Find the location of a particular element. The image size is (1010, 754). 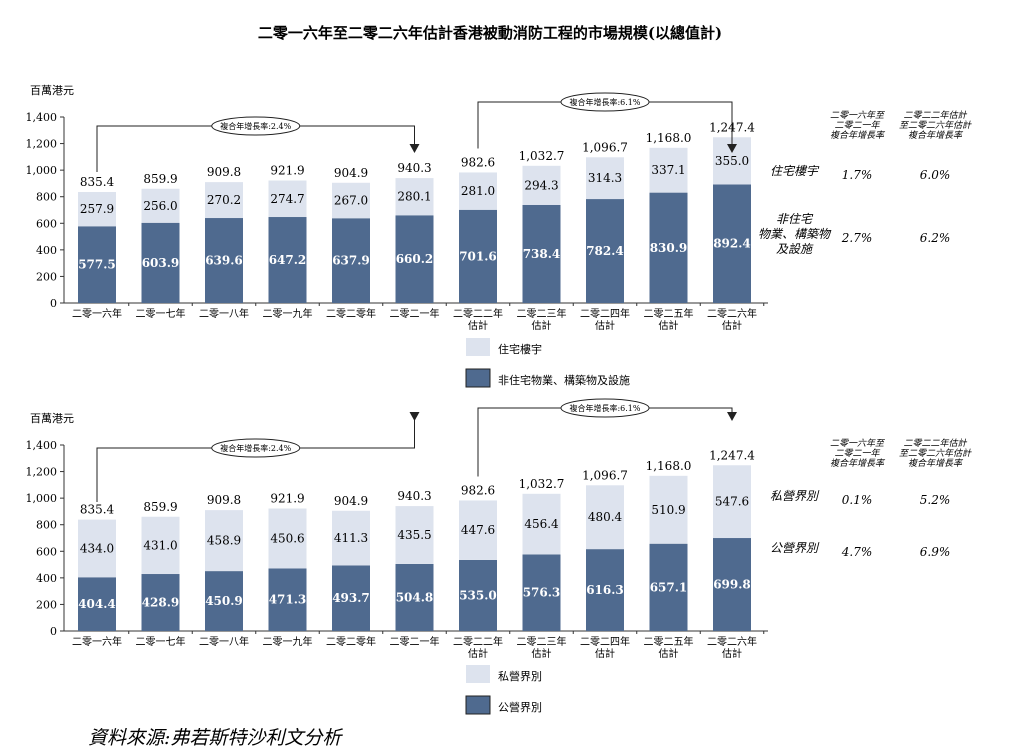

legend-label: 私營界別 is located at coordinates (520, 676).